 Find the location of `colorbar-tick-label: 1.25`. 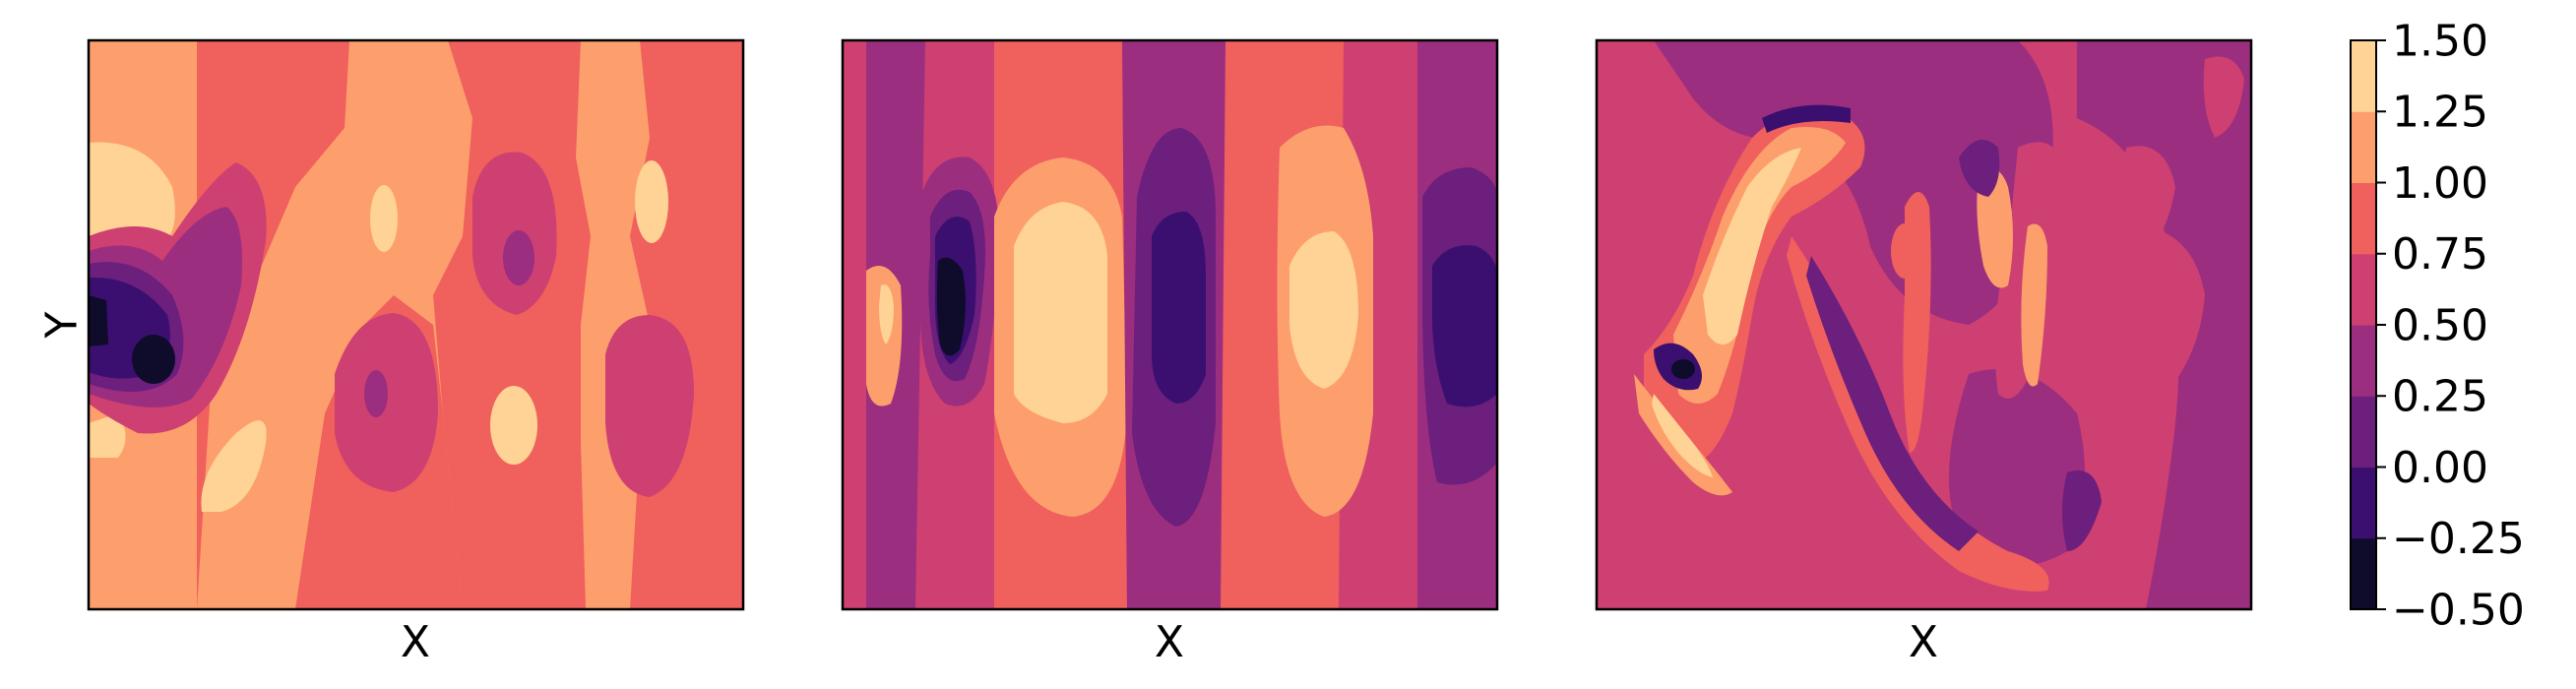

colorbar-tick-label: 1.25 is located at coordinates (2440, 113).